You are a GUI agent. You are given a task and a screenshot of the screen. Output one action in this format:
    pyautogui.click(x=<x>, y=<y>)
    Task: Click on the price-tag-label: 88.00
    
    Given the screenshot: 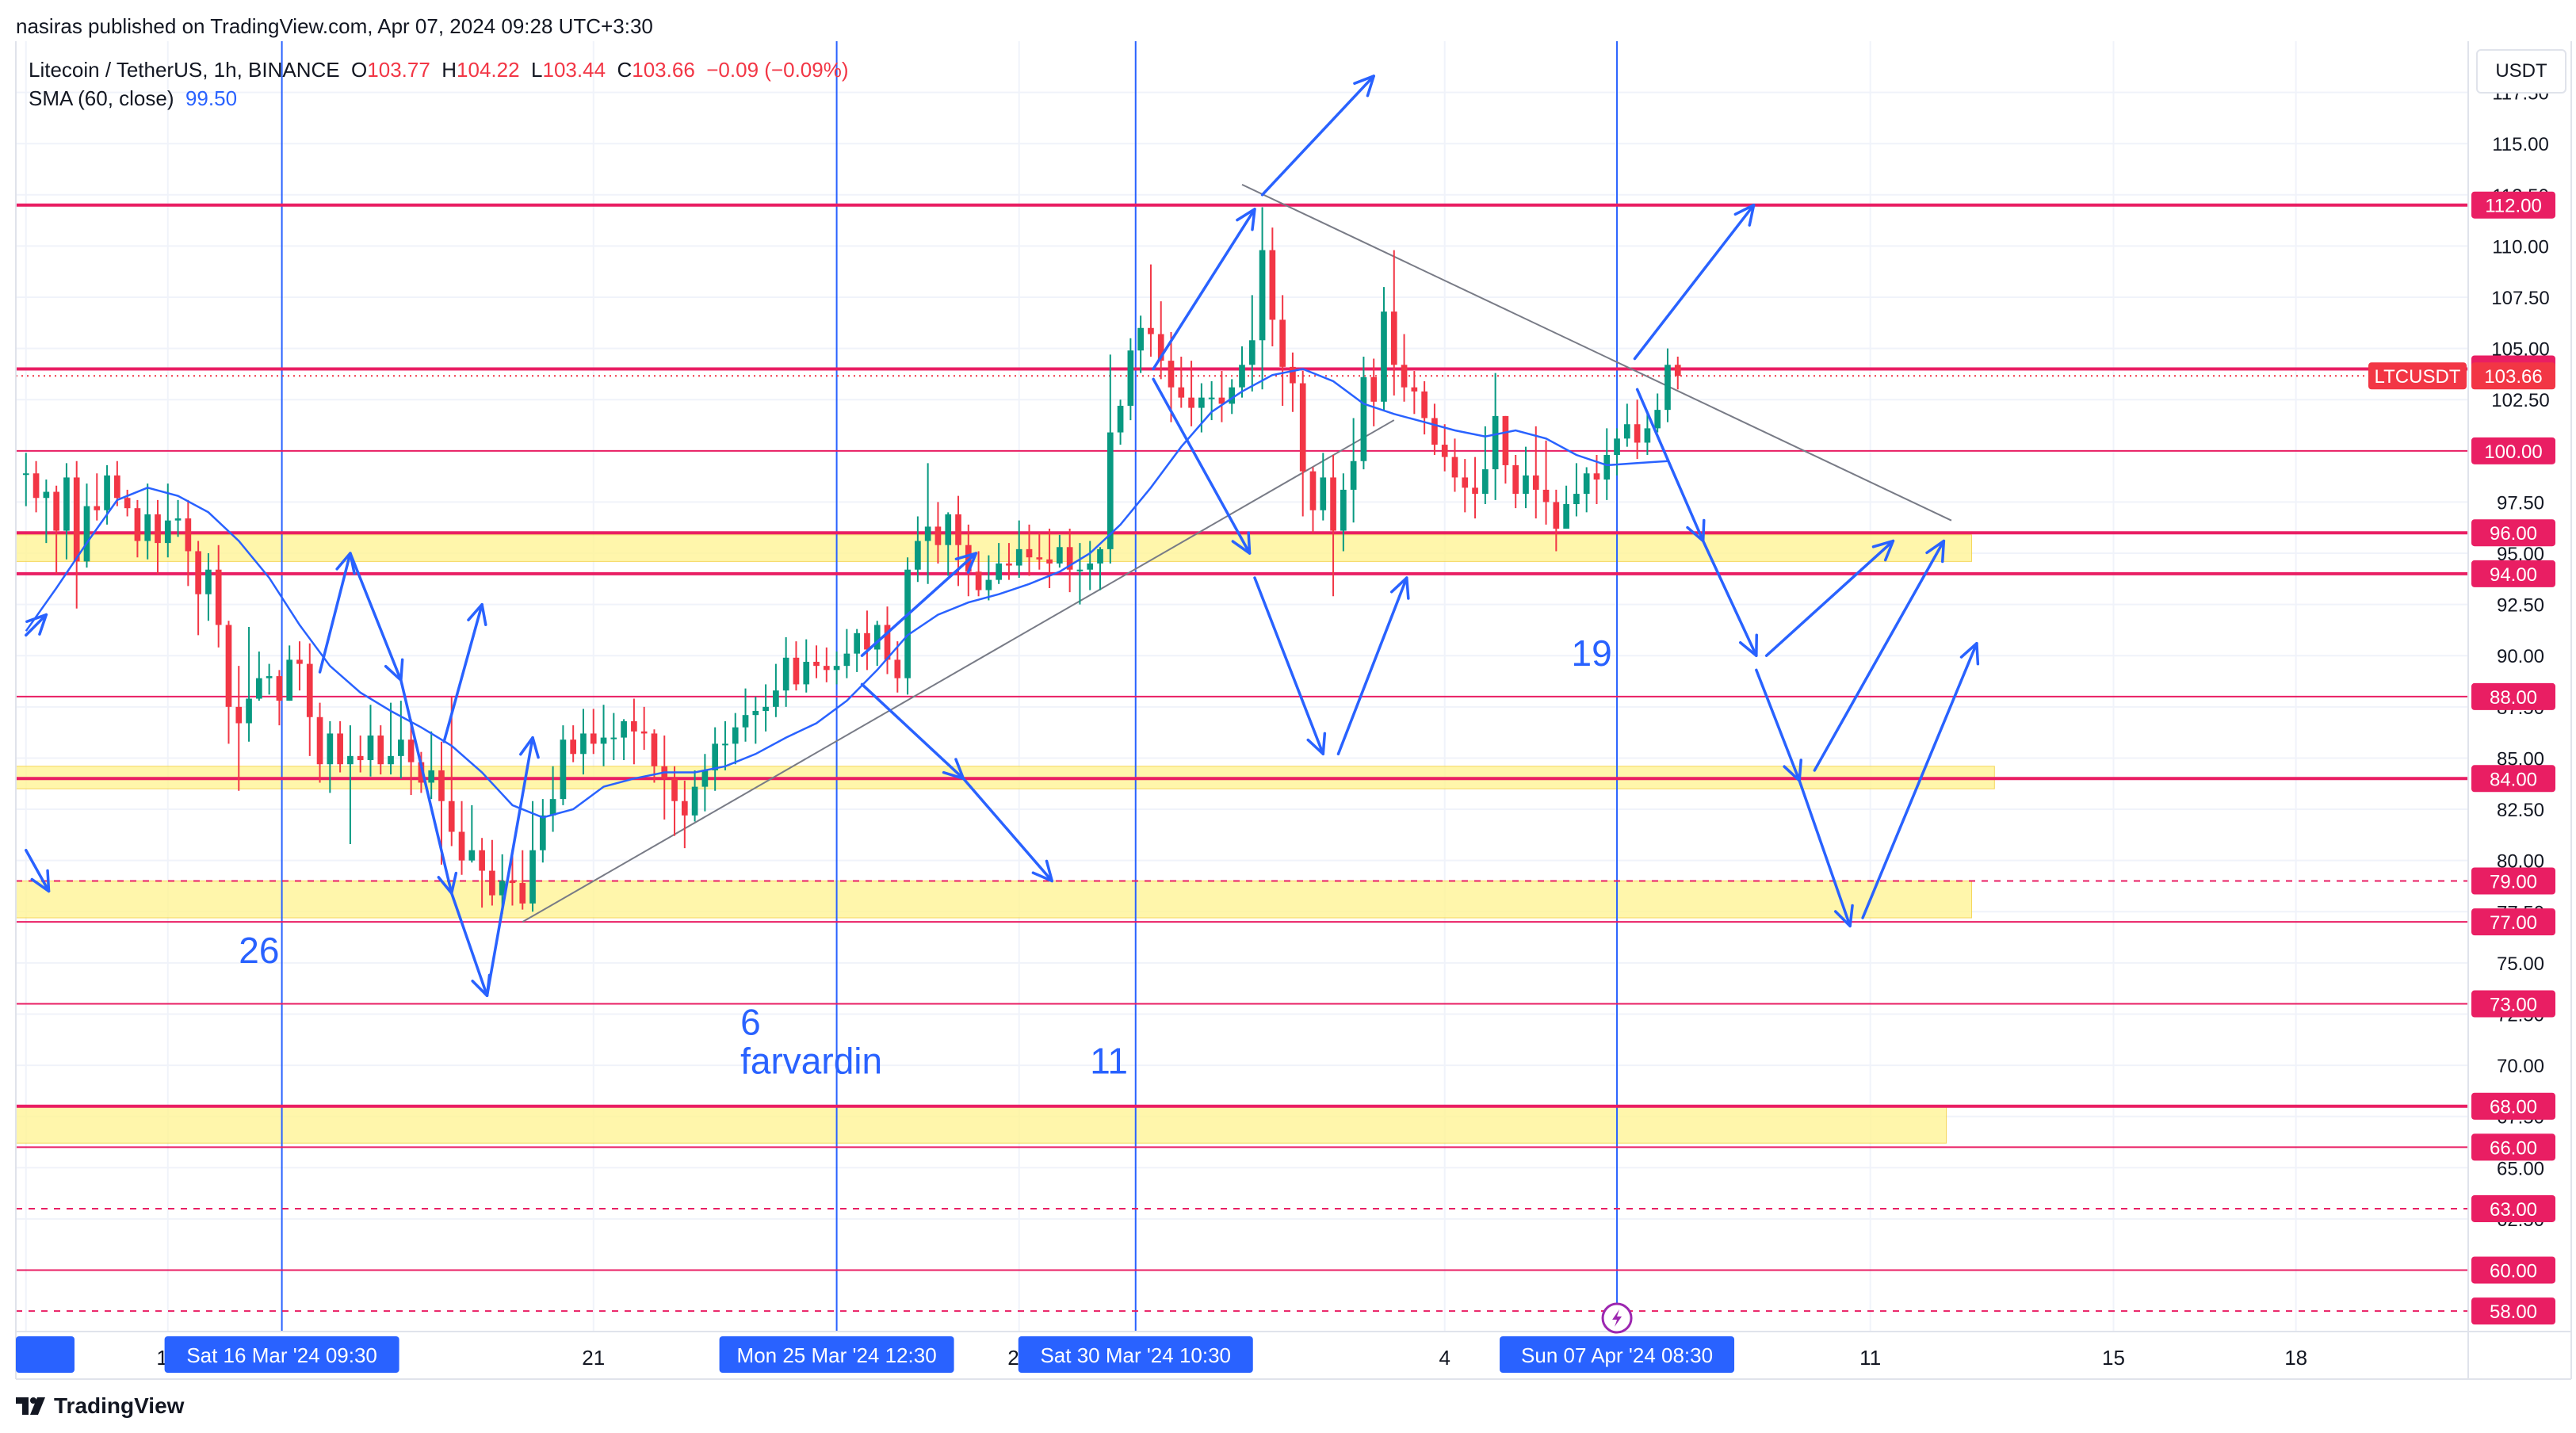 What is the action you would take?
    pyautogui.click(x=2513, y=698)
    